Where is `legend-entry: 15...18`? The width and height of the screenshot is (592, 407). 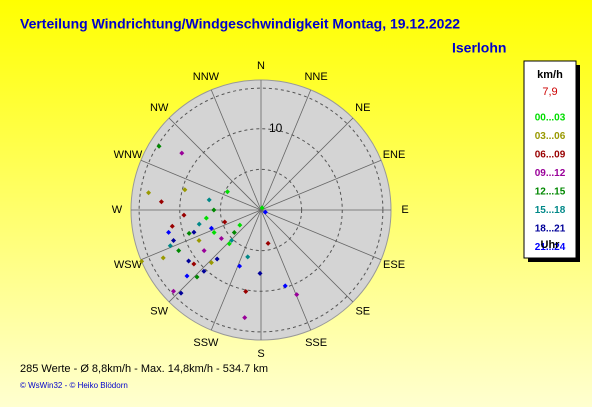 legend-entry: 15...18 is located at coordinates (550, 210).